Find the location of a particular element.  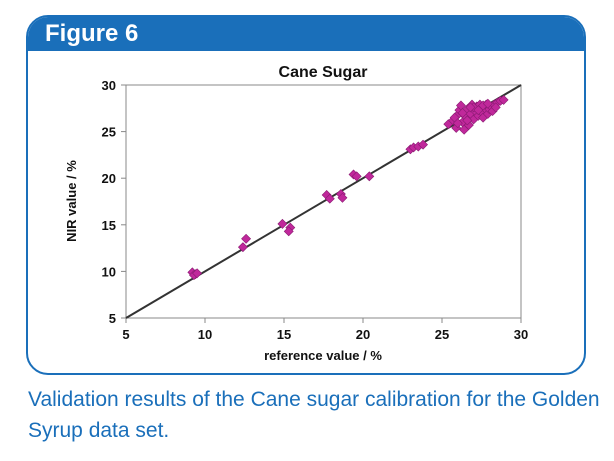

x-tick-label: 20 is located at coordinates (363, 334).